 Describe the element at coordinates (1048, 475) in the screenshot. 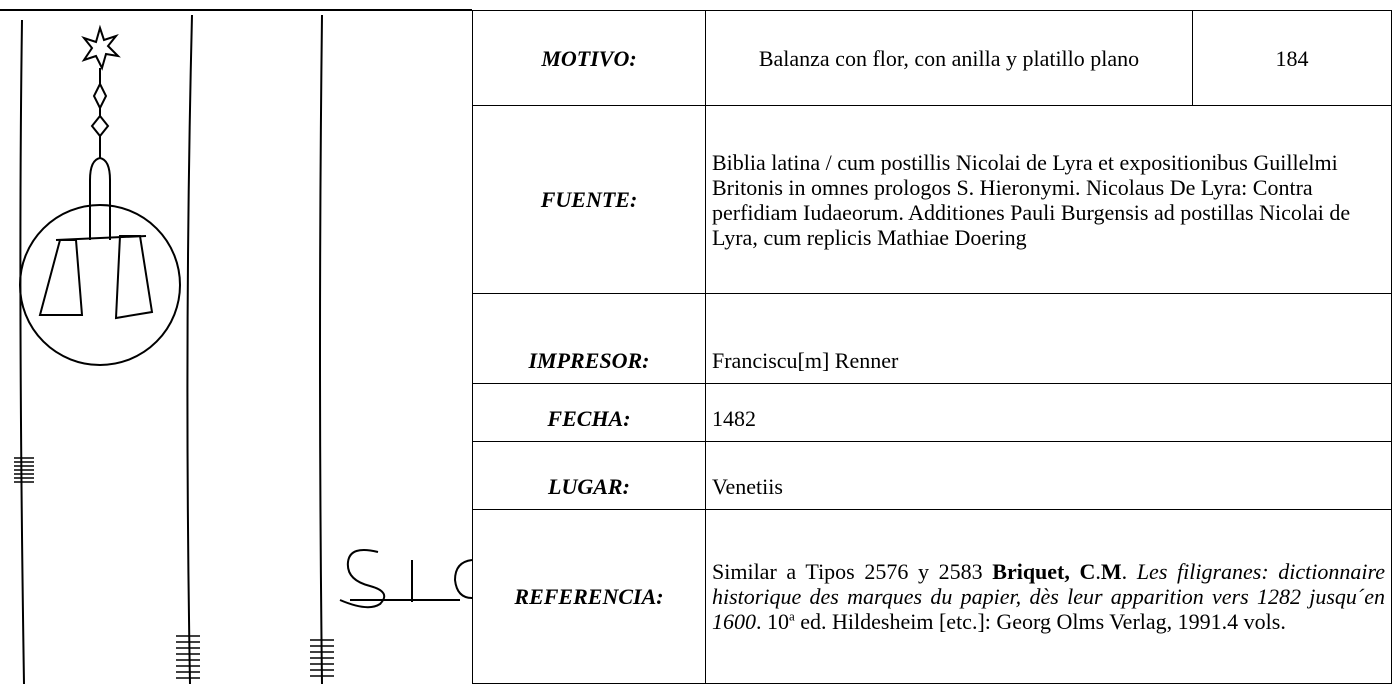

I see `value: Venetiis` at that location.